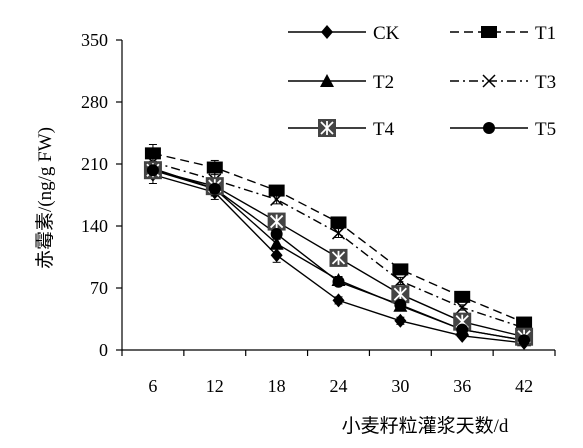  I want to click on y-tick-label: 350, so click(94, 40).